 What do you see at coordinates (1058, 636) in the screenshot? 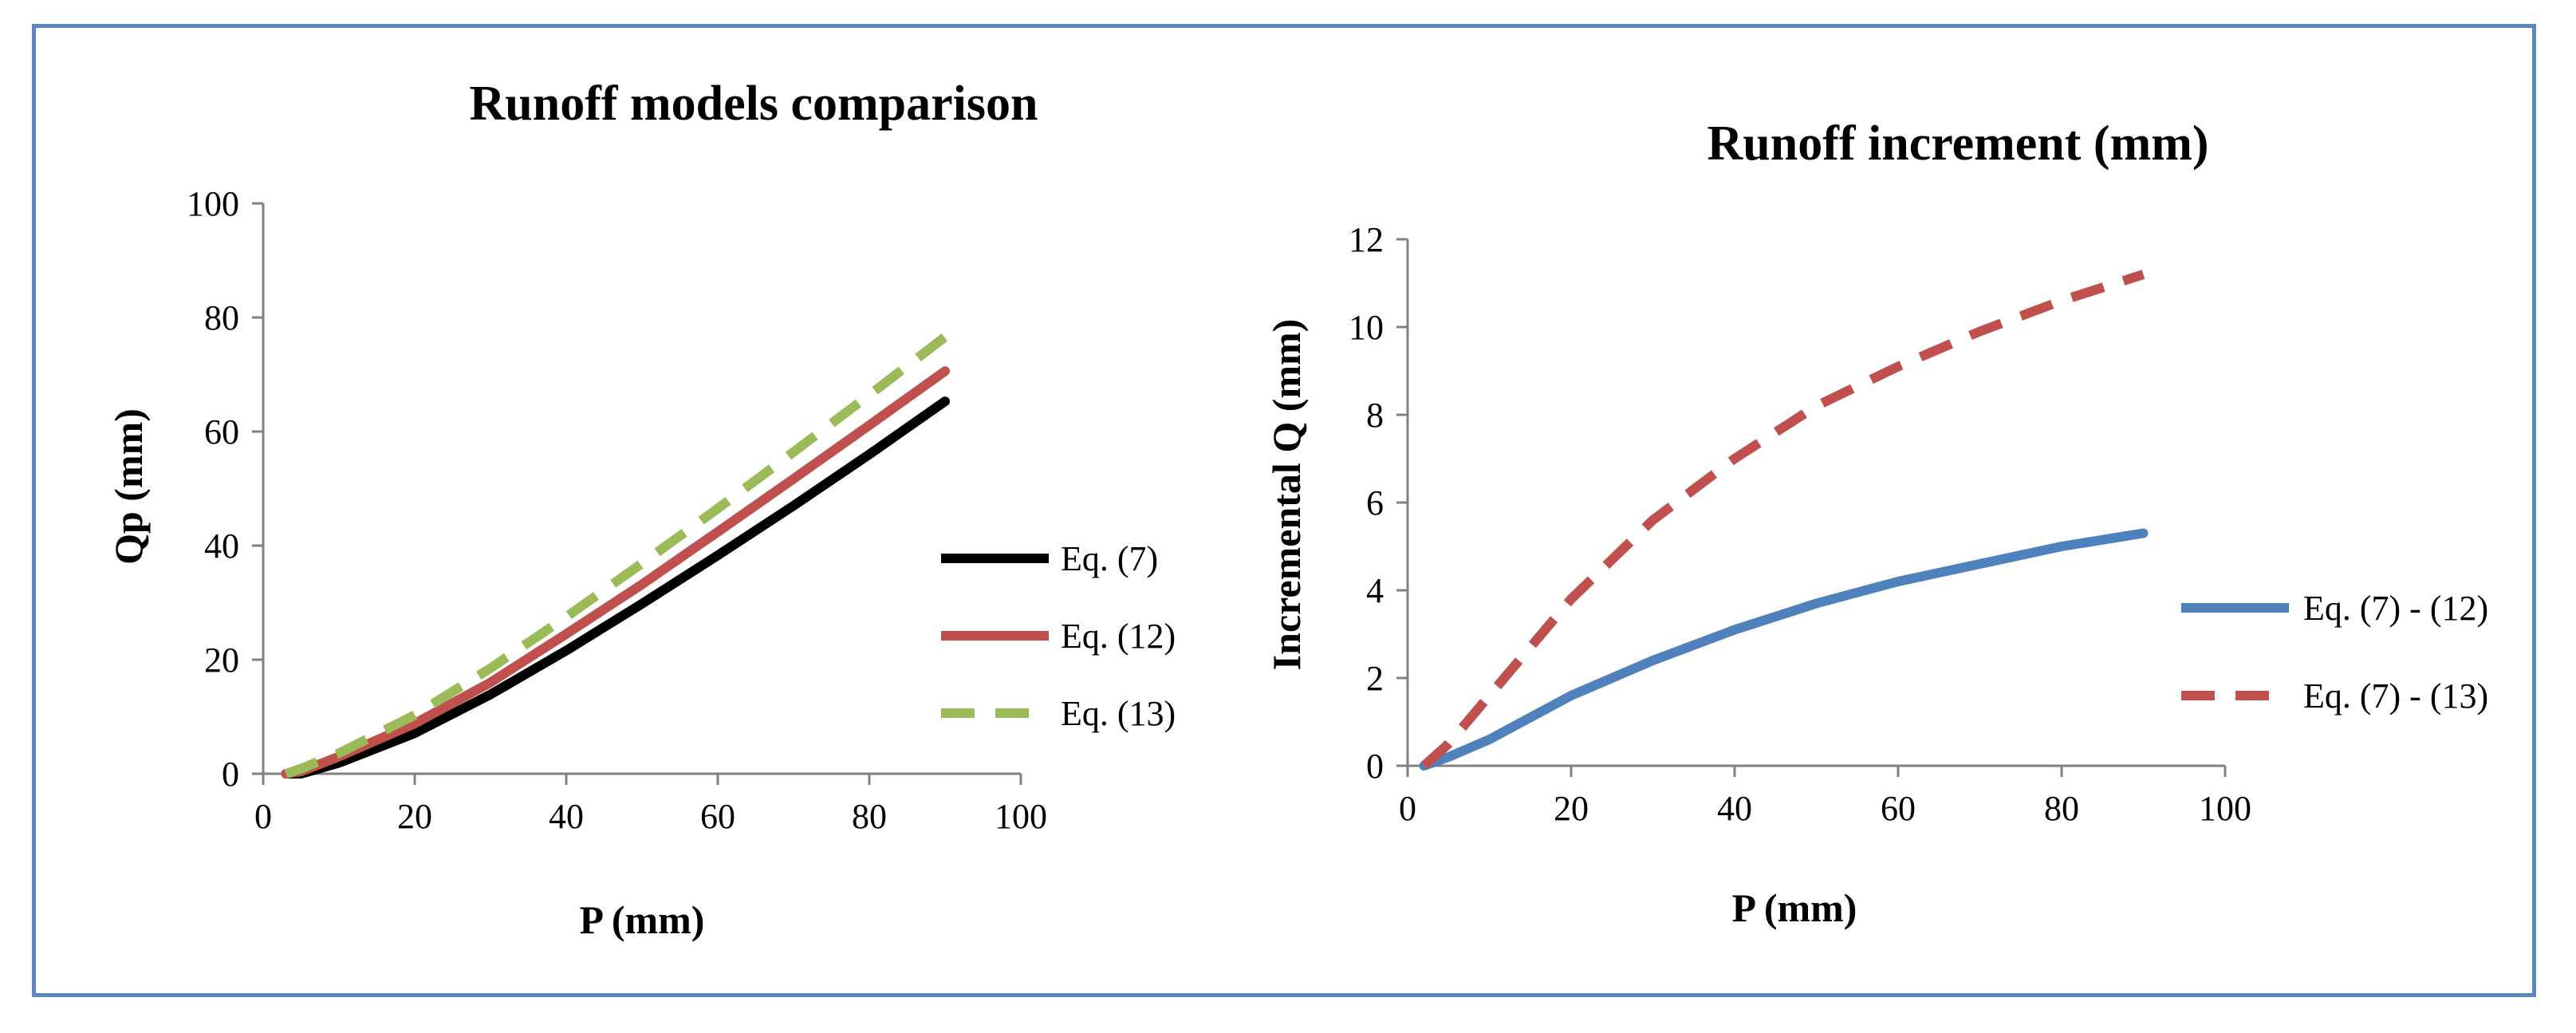
I see `legend: Eq. (7) Eq. (12) Eq. (13)` at bounding box center [1058, 636].